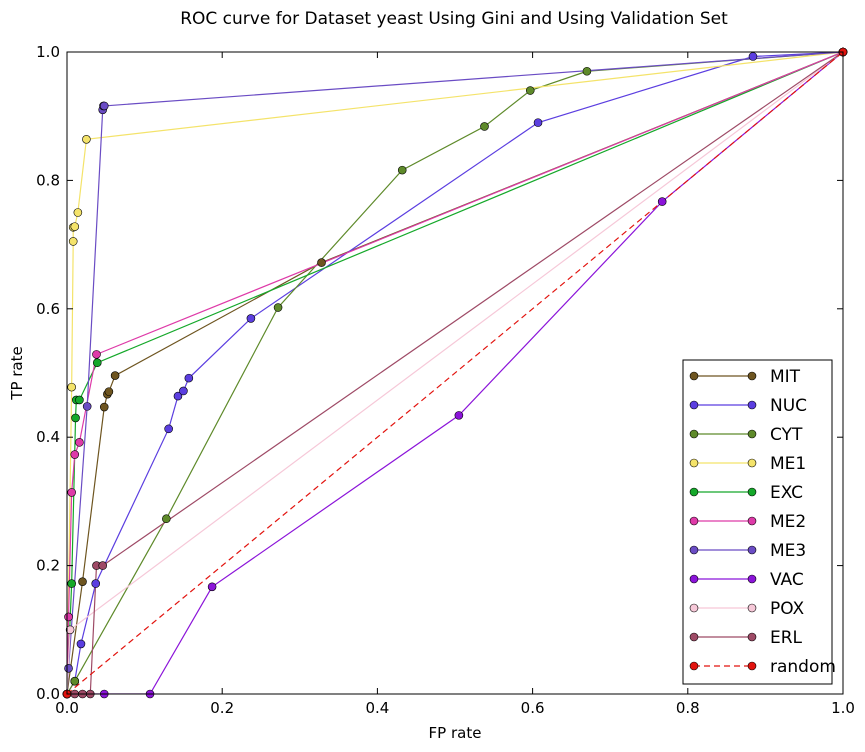 Image resolution: width=865 pixels, height=752 pixels. I want to click on legend-label-me1: ME1, so click(788, 464).